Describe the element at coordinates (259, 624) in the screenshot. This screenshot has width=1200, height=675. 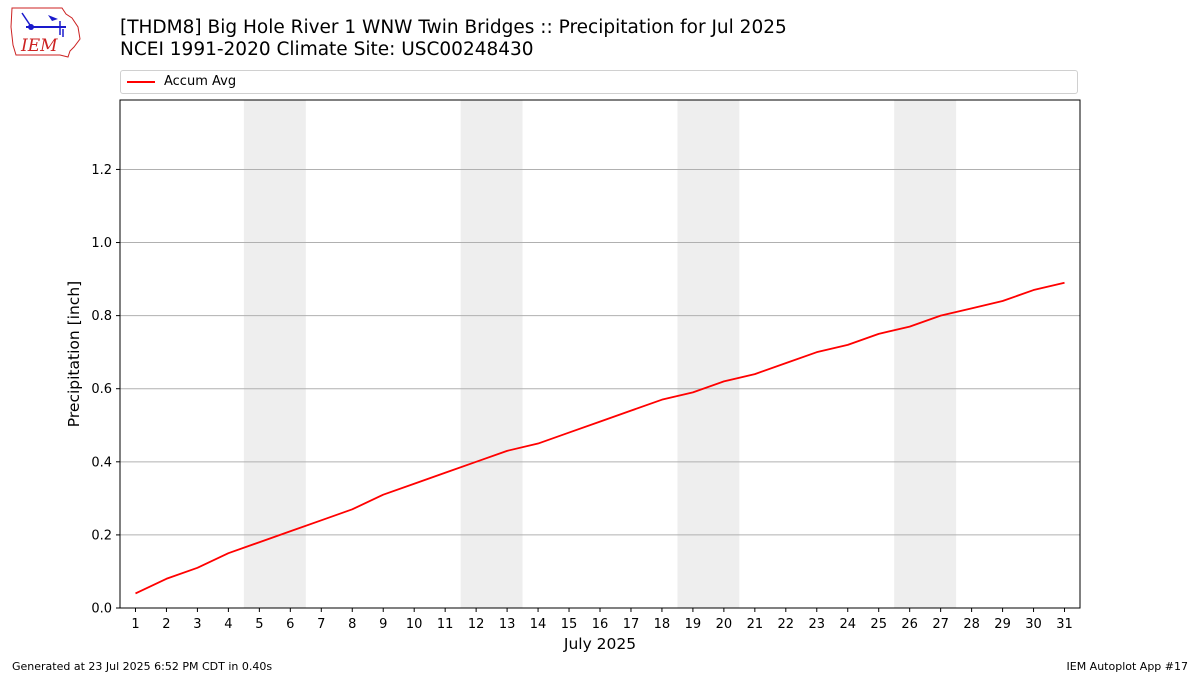
I see `x-tick-label: 5` at that location.